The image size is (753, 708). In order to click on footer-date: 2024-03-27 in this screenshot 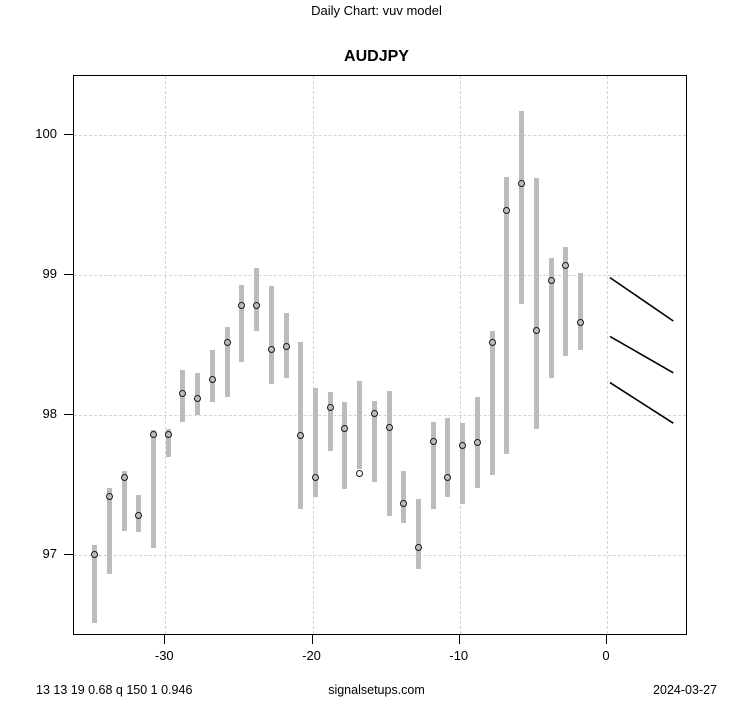, I will do `click(685, 690)`.